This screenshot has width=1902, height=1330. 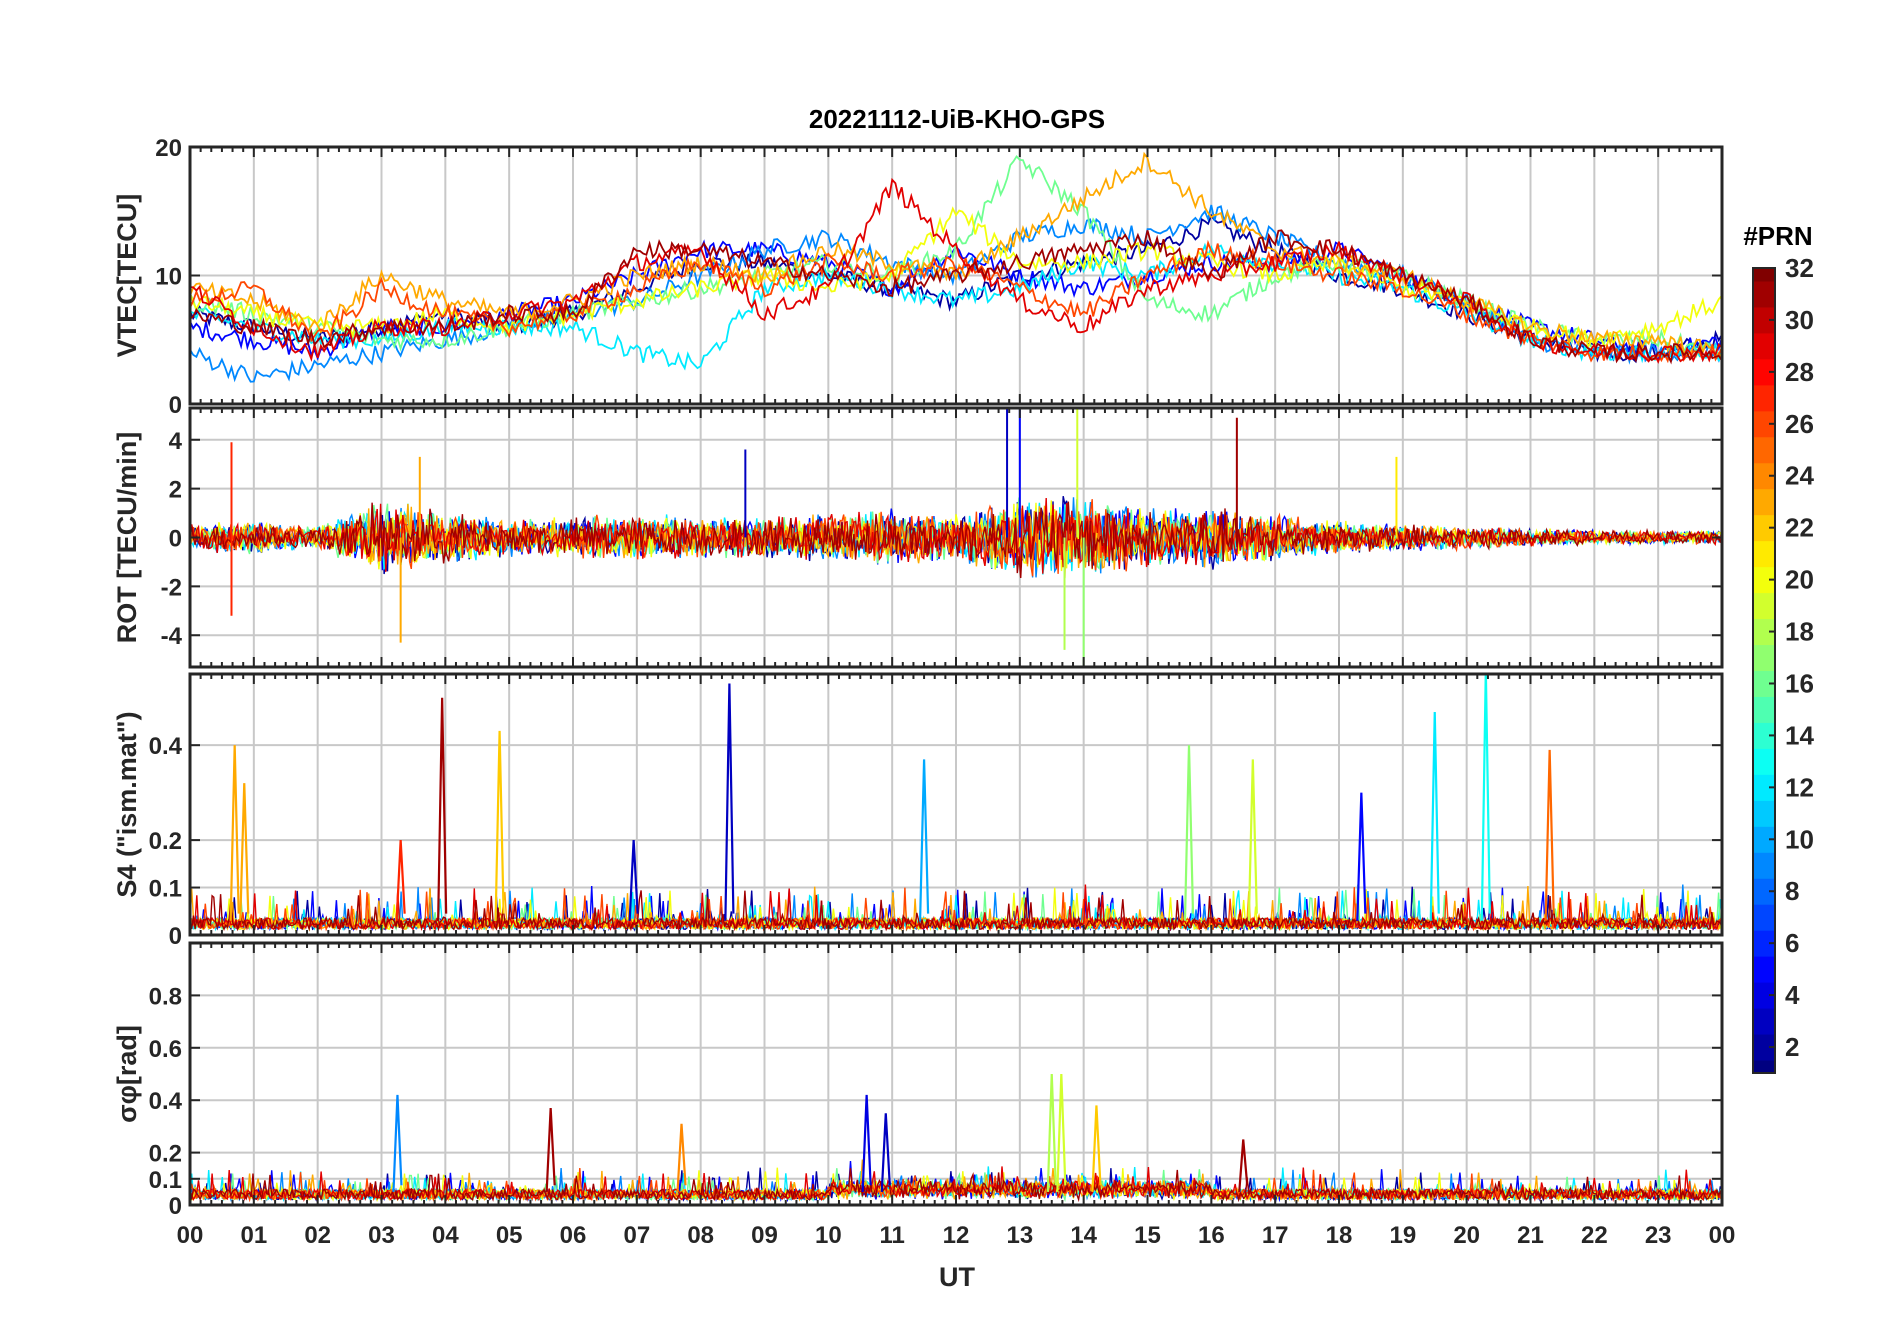 I want to click on y-tick-label: -2, so click(x=171, y=587).